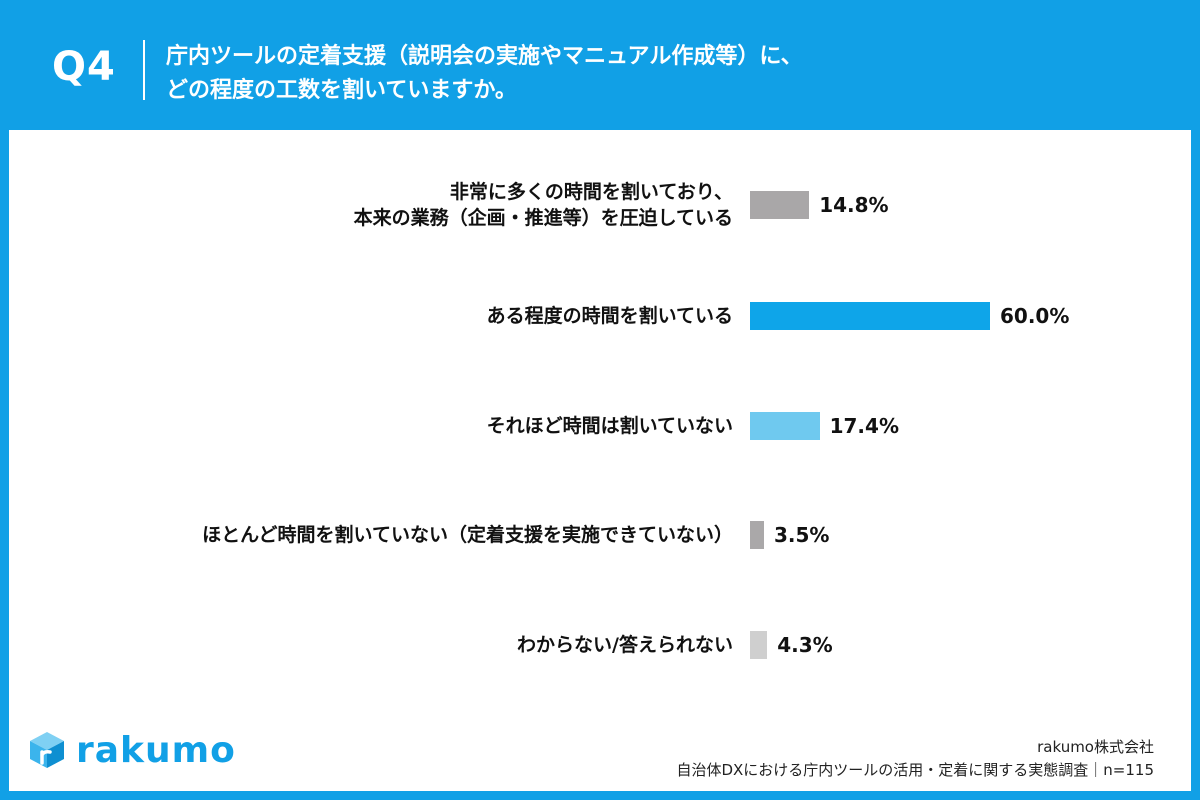 The width and height of the screenshot is (1200, 800). What do you see at coordinates (802, 535) in the screenshot?
I see `value-label: 3.5%` at bounding box center [802, 535].